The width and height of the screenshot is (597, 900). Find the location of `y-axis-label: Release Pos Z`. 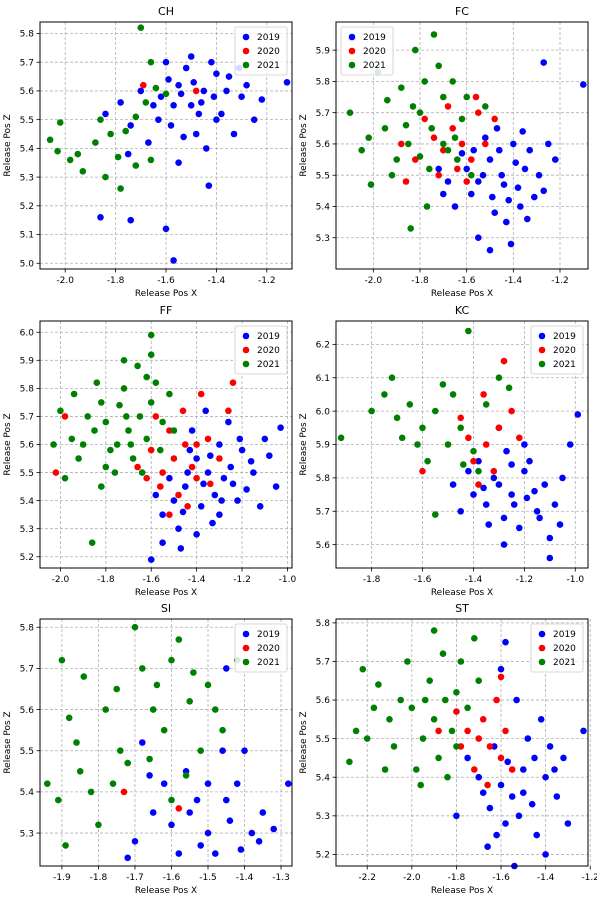

y-axis-label: Release Pos Z is located at coordinates (304, 444).